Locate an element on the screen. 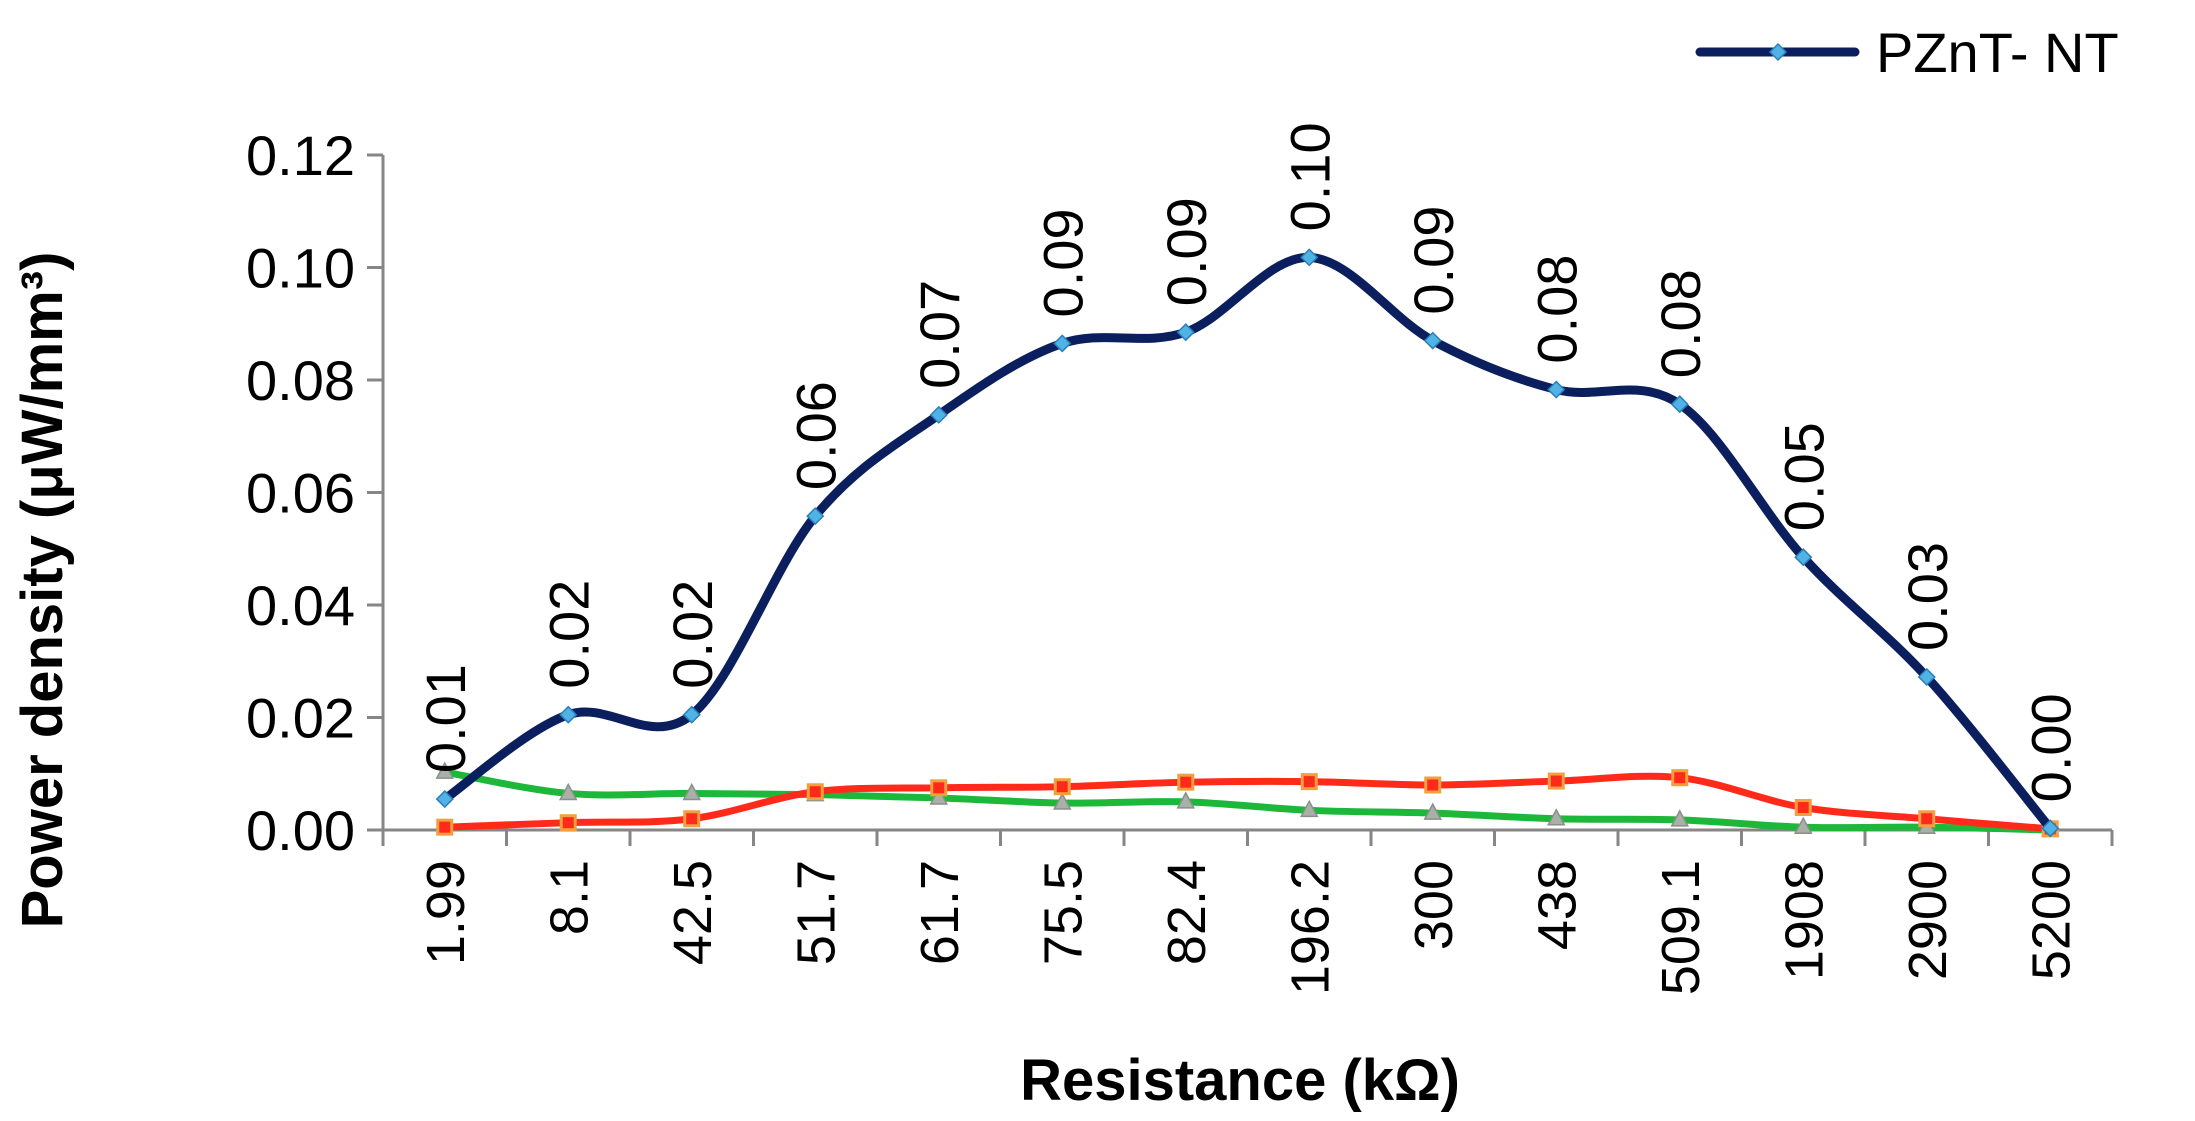 Image resolution: width=2195 pixels, height=1121 pixels. x-tick-label: 51.7 is located at coordinates (816, 912).